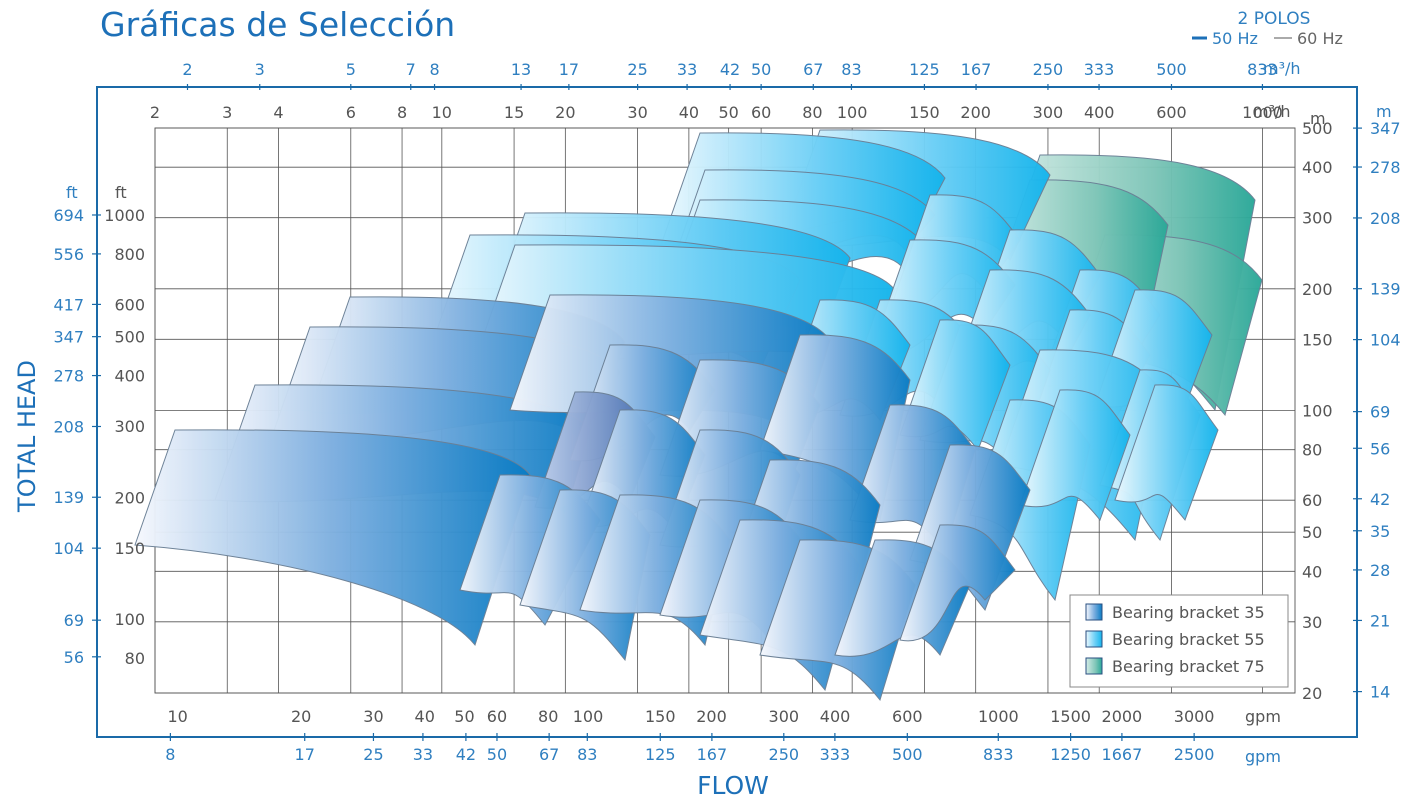 The height and width of the screenshot is (801, 1423). What do you see at coordinates (588, 716) in the screenshot?
I see `x-tick-bottom-inner-7: 100` at bounding box center [588, 716].